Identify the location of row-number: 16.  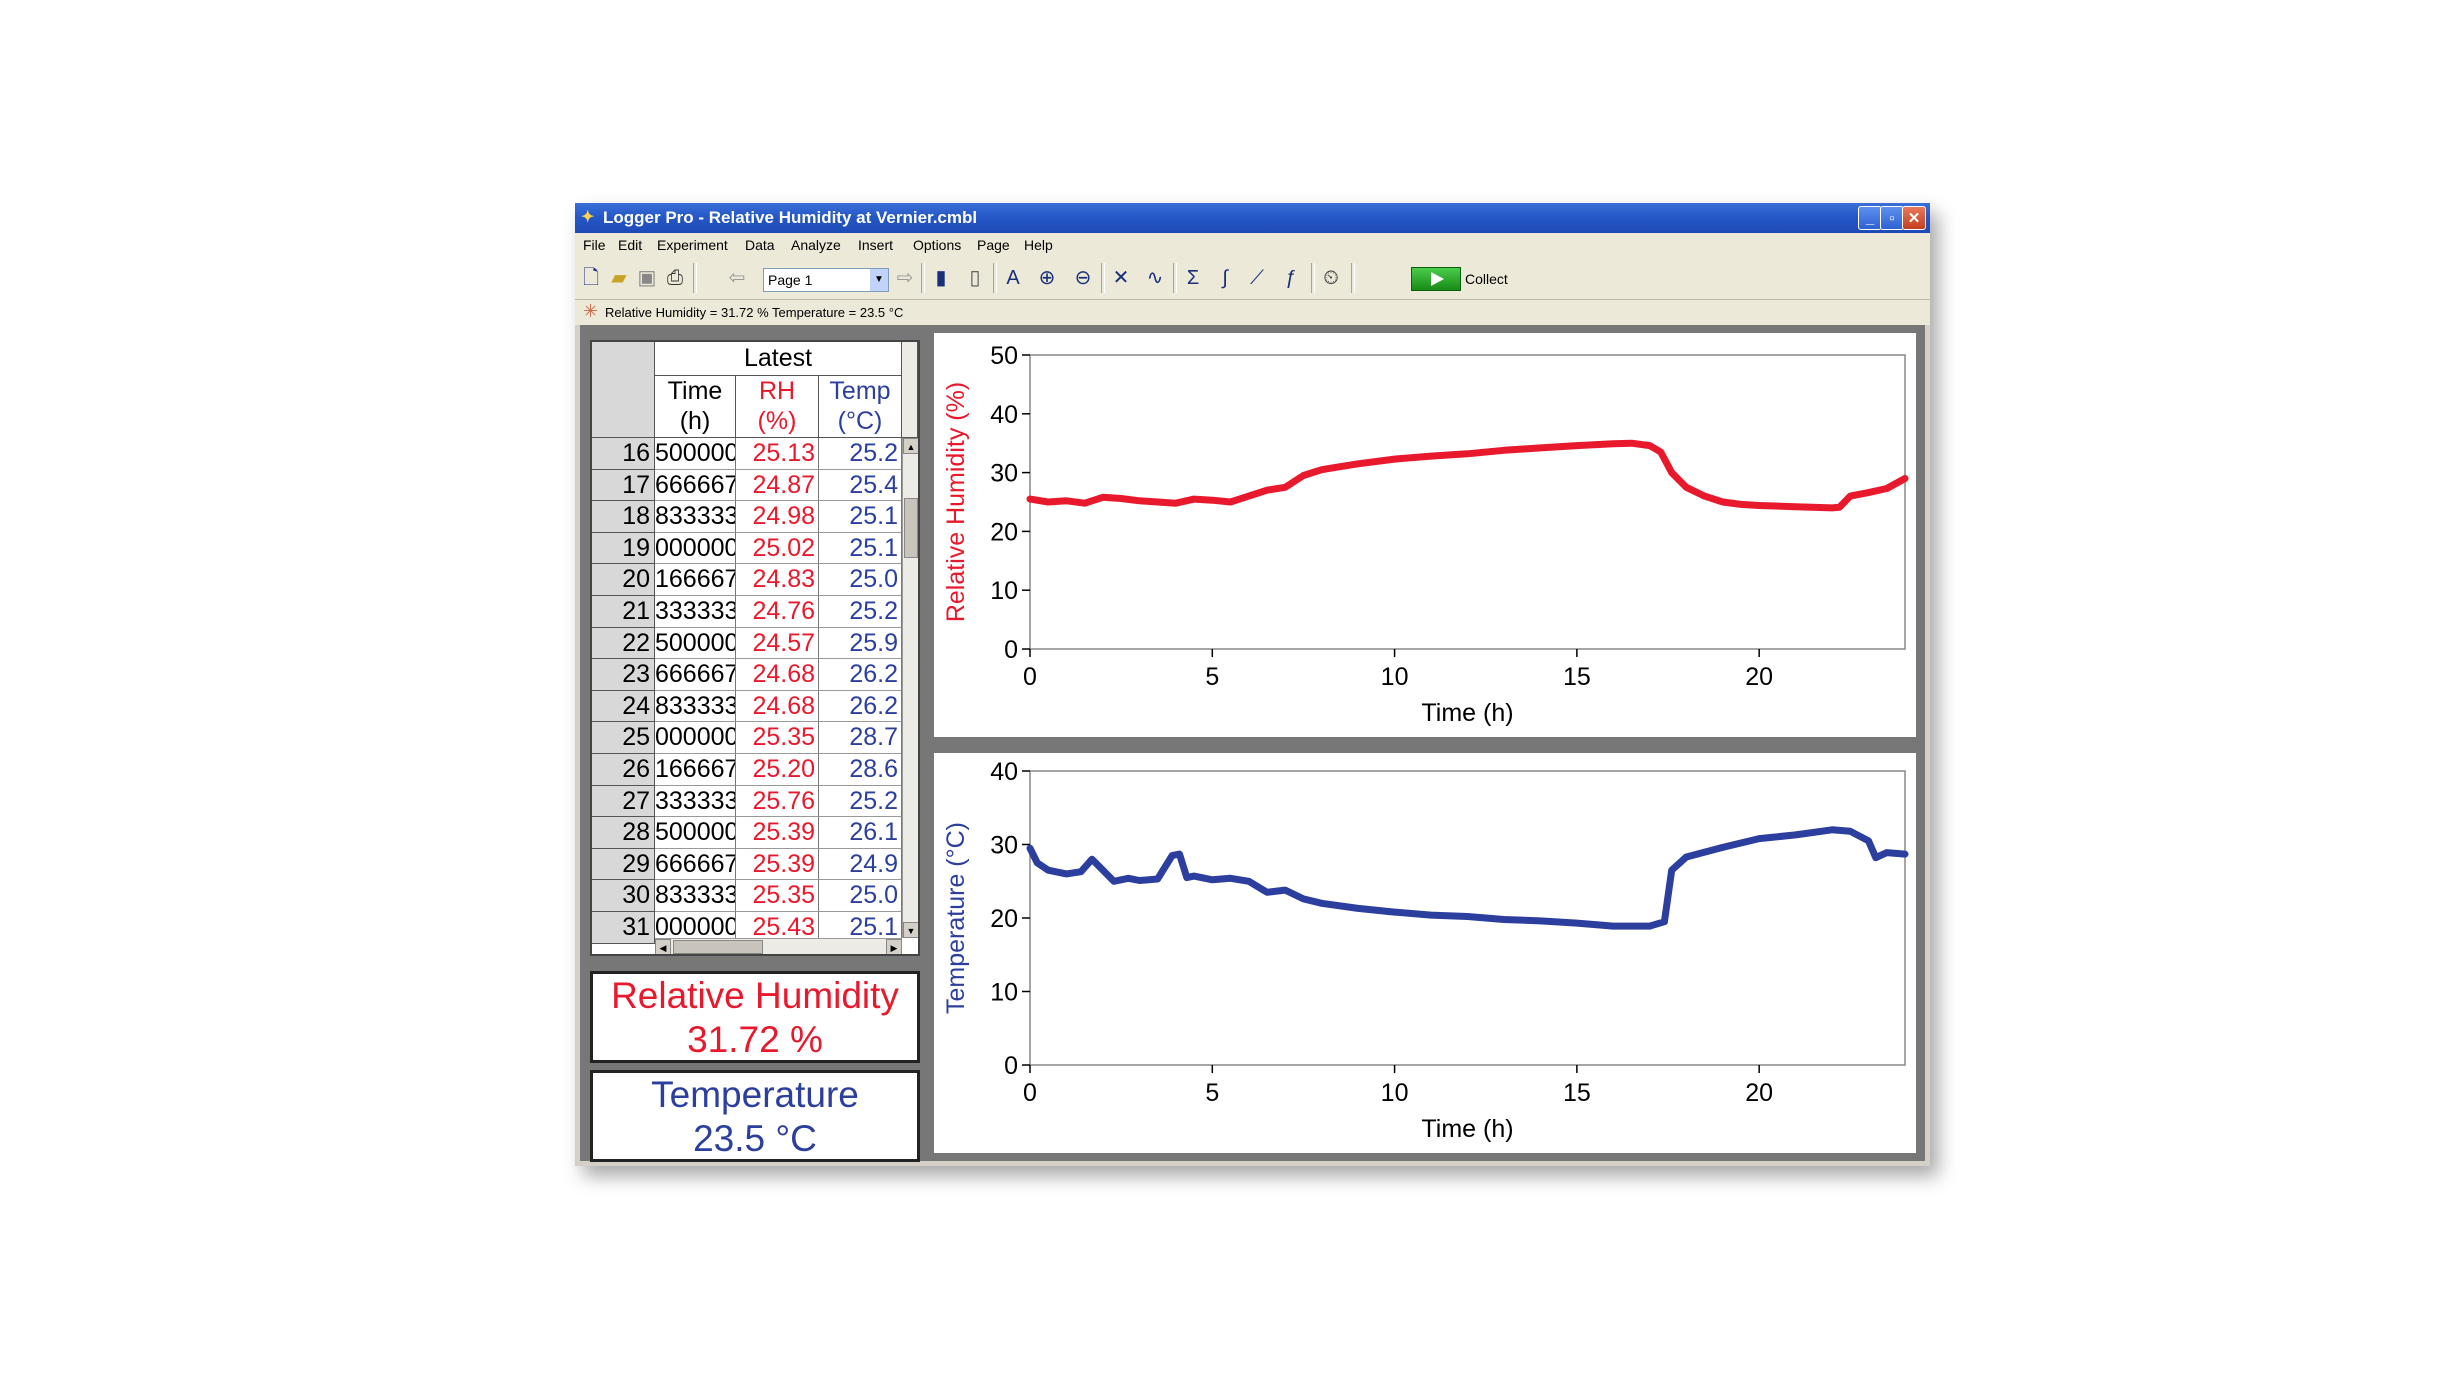
(623, 454).